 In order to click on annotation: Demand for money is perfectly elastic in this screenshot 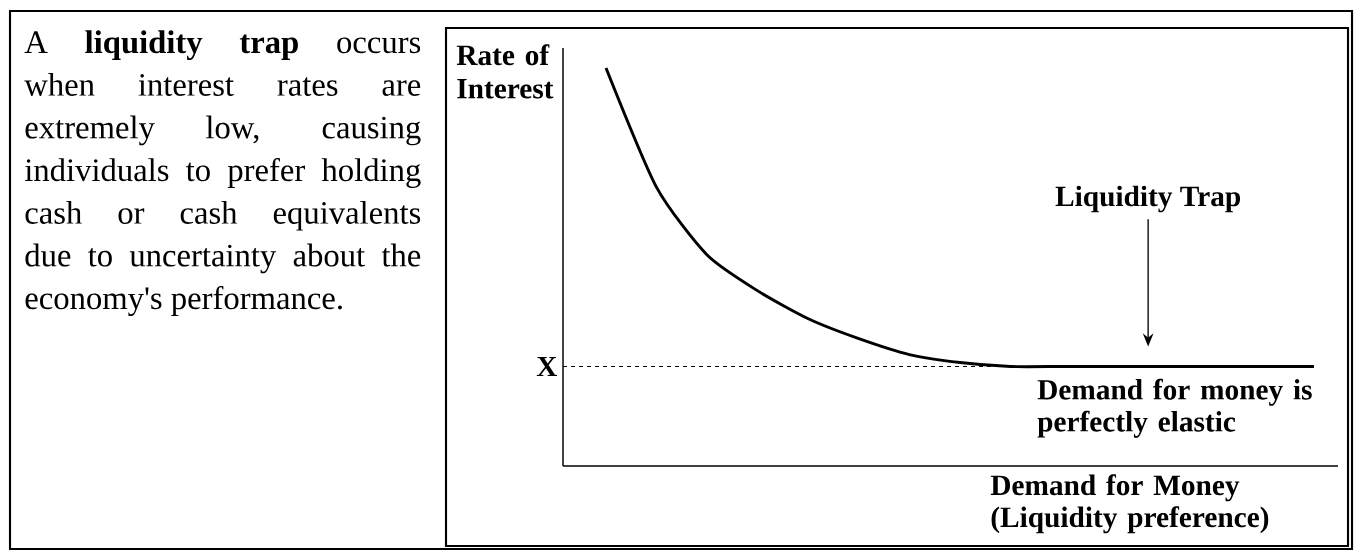, I will do `click(1174, 408)`.